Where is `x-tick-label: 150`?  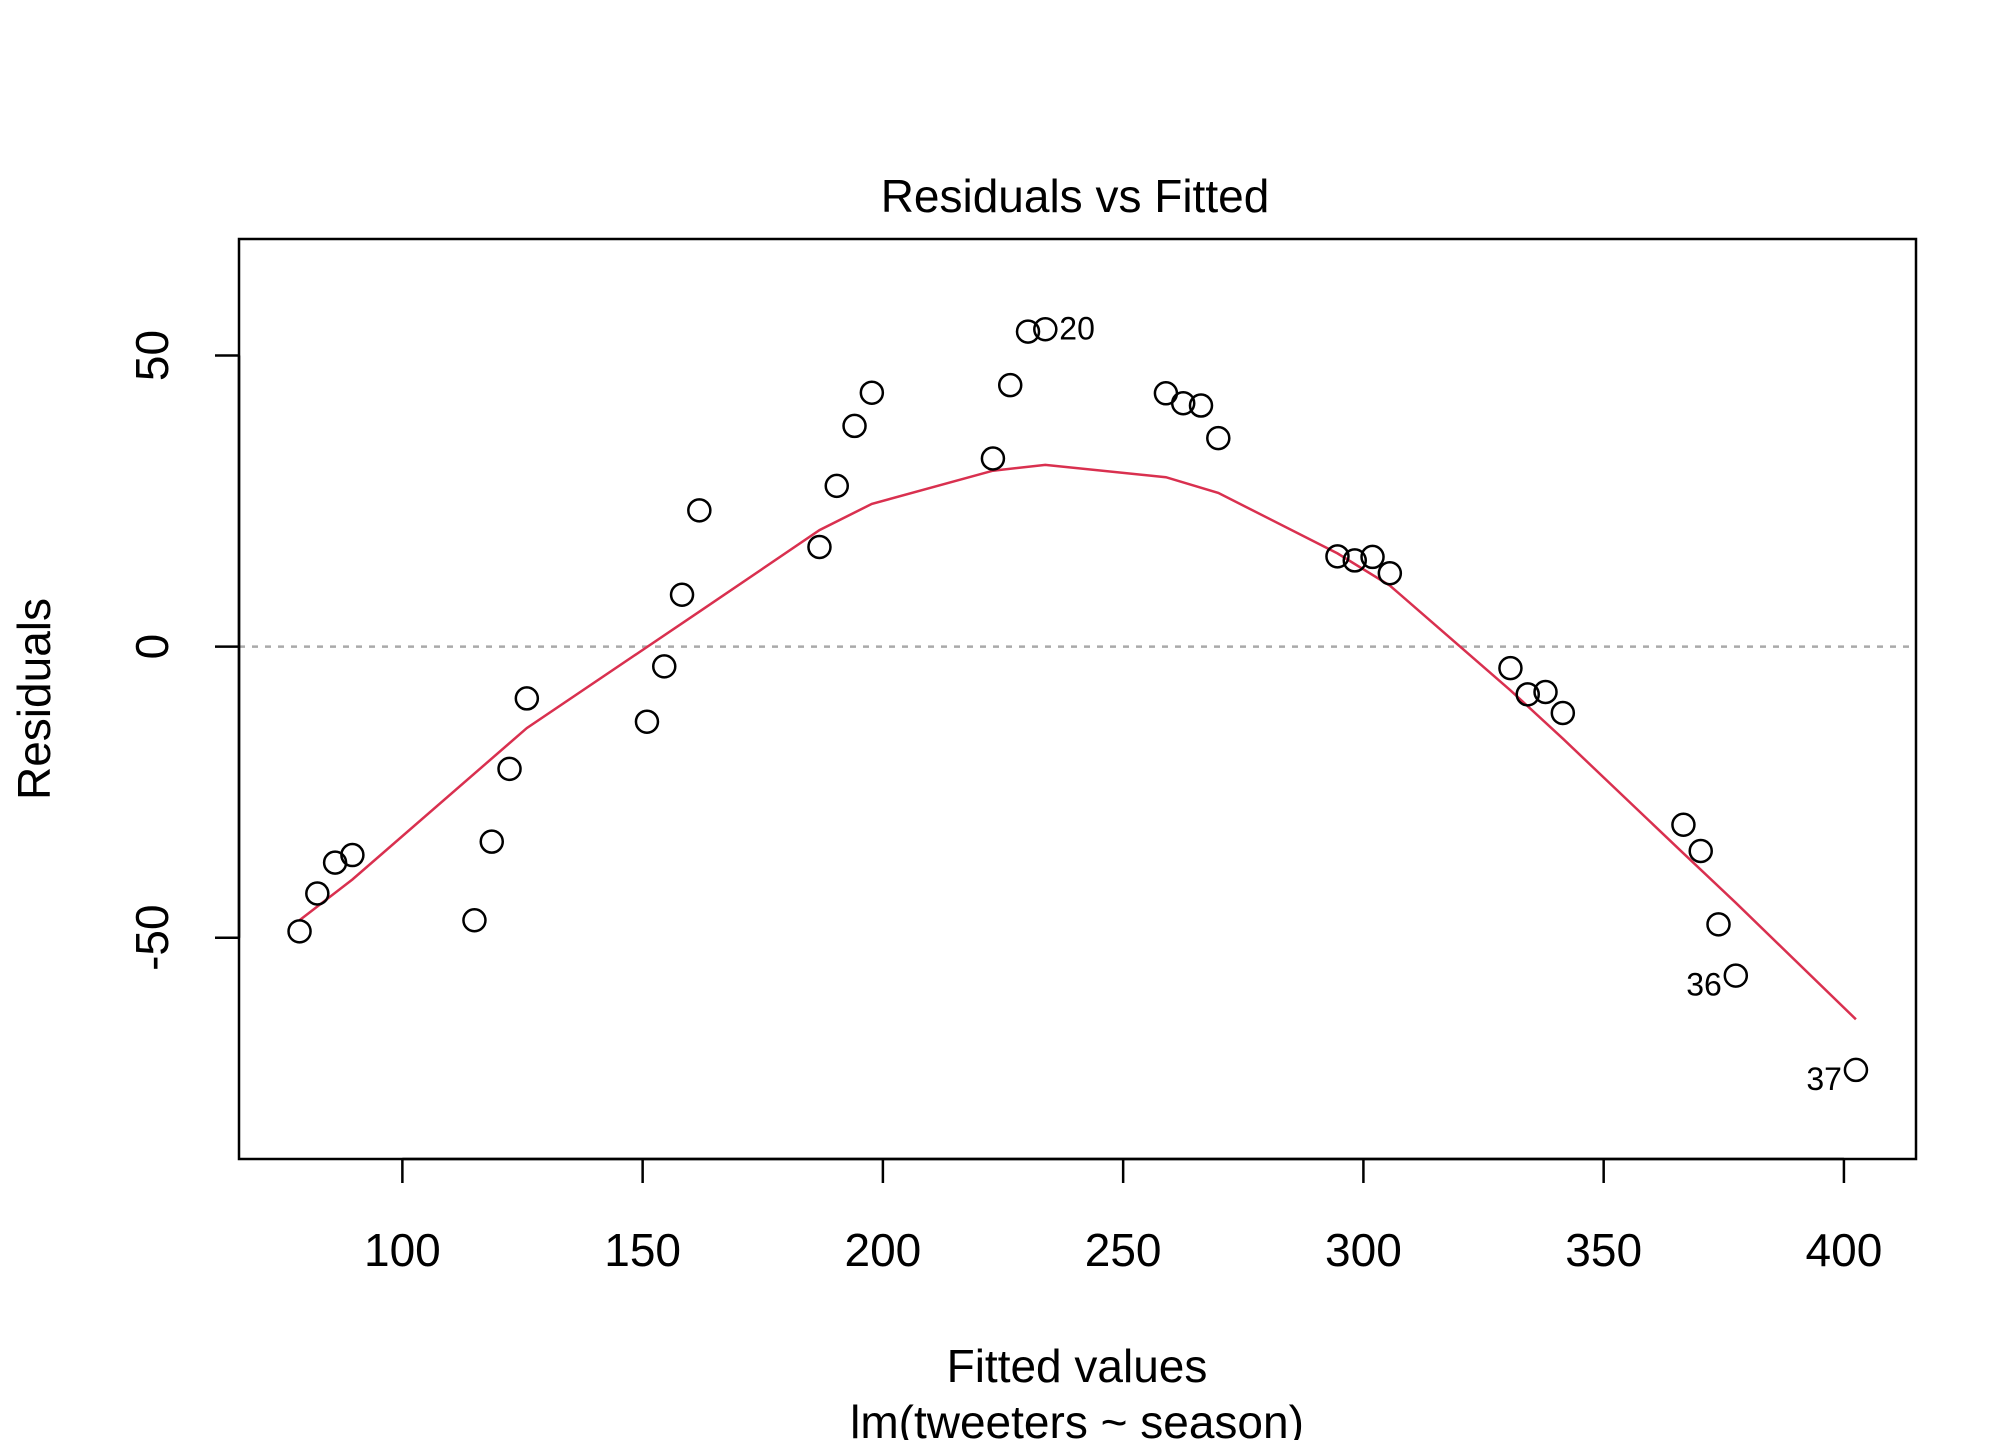 x-tick-label: 150 is located at coordinates (642, 1250).